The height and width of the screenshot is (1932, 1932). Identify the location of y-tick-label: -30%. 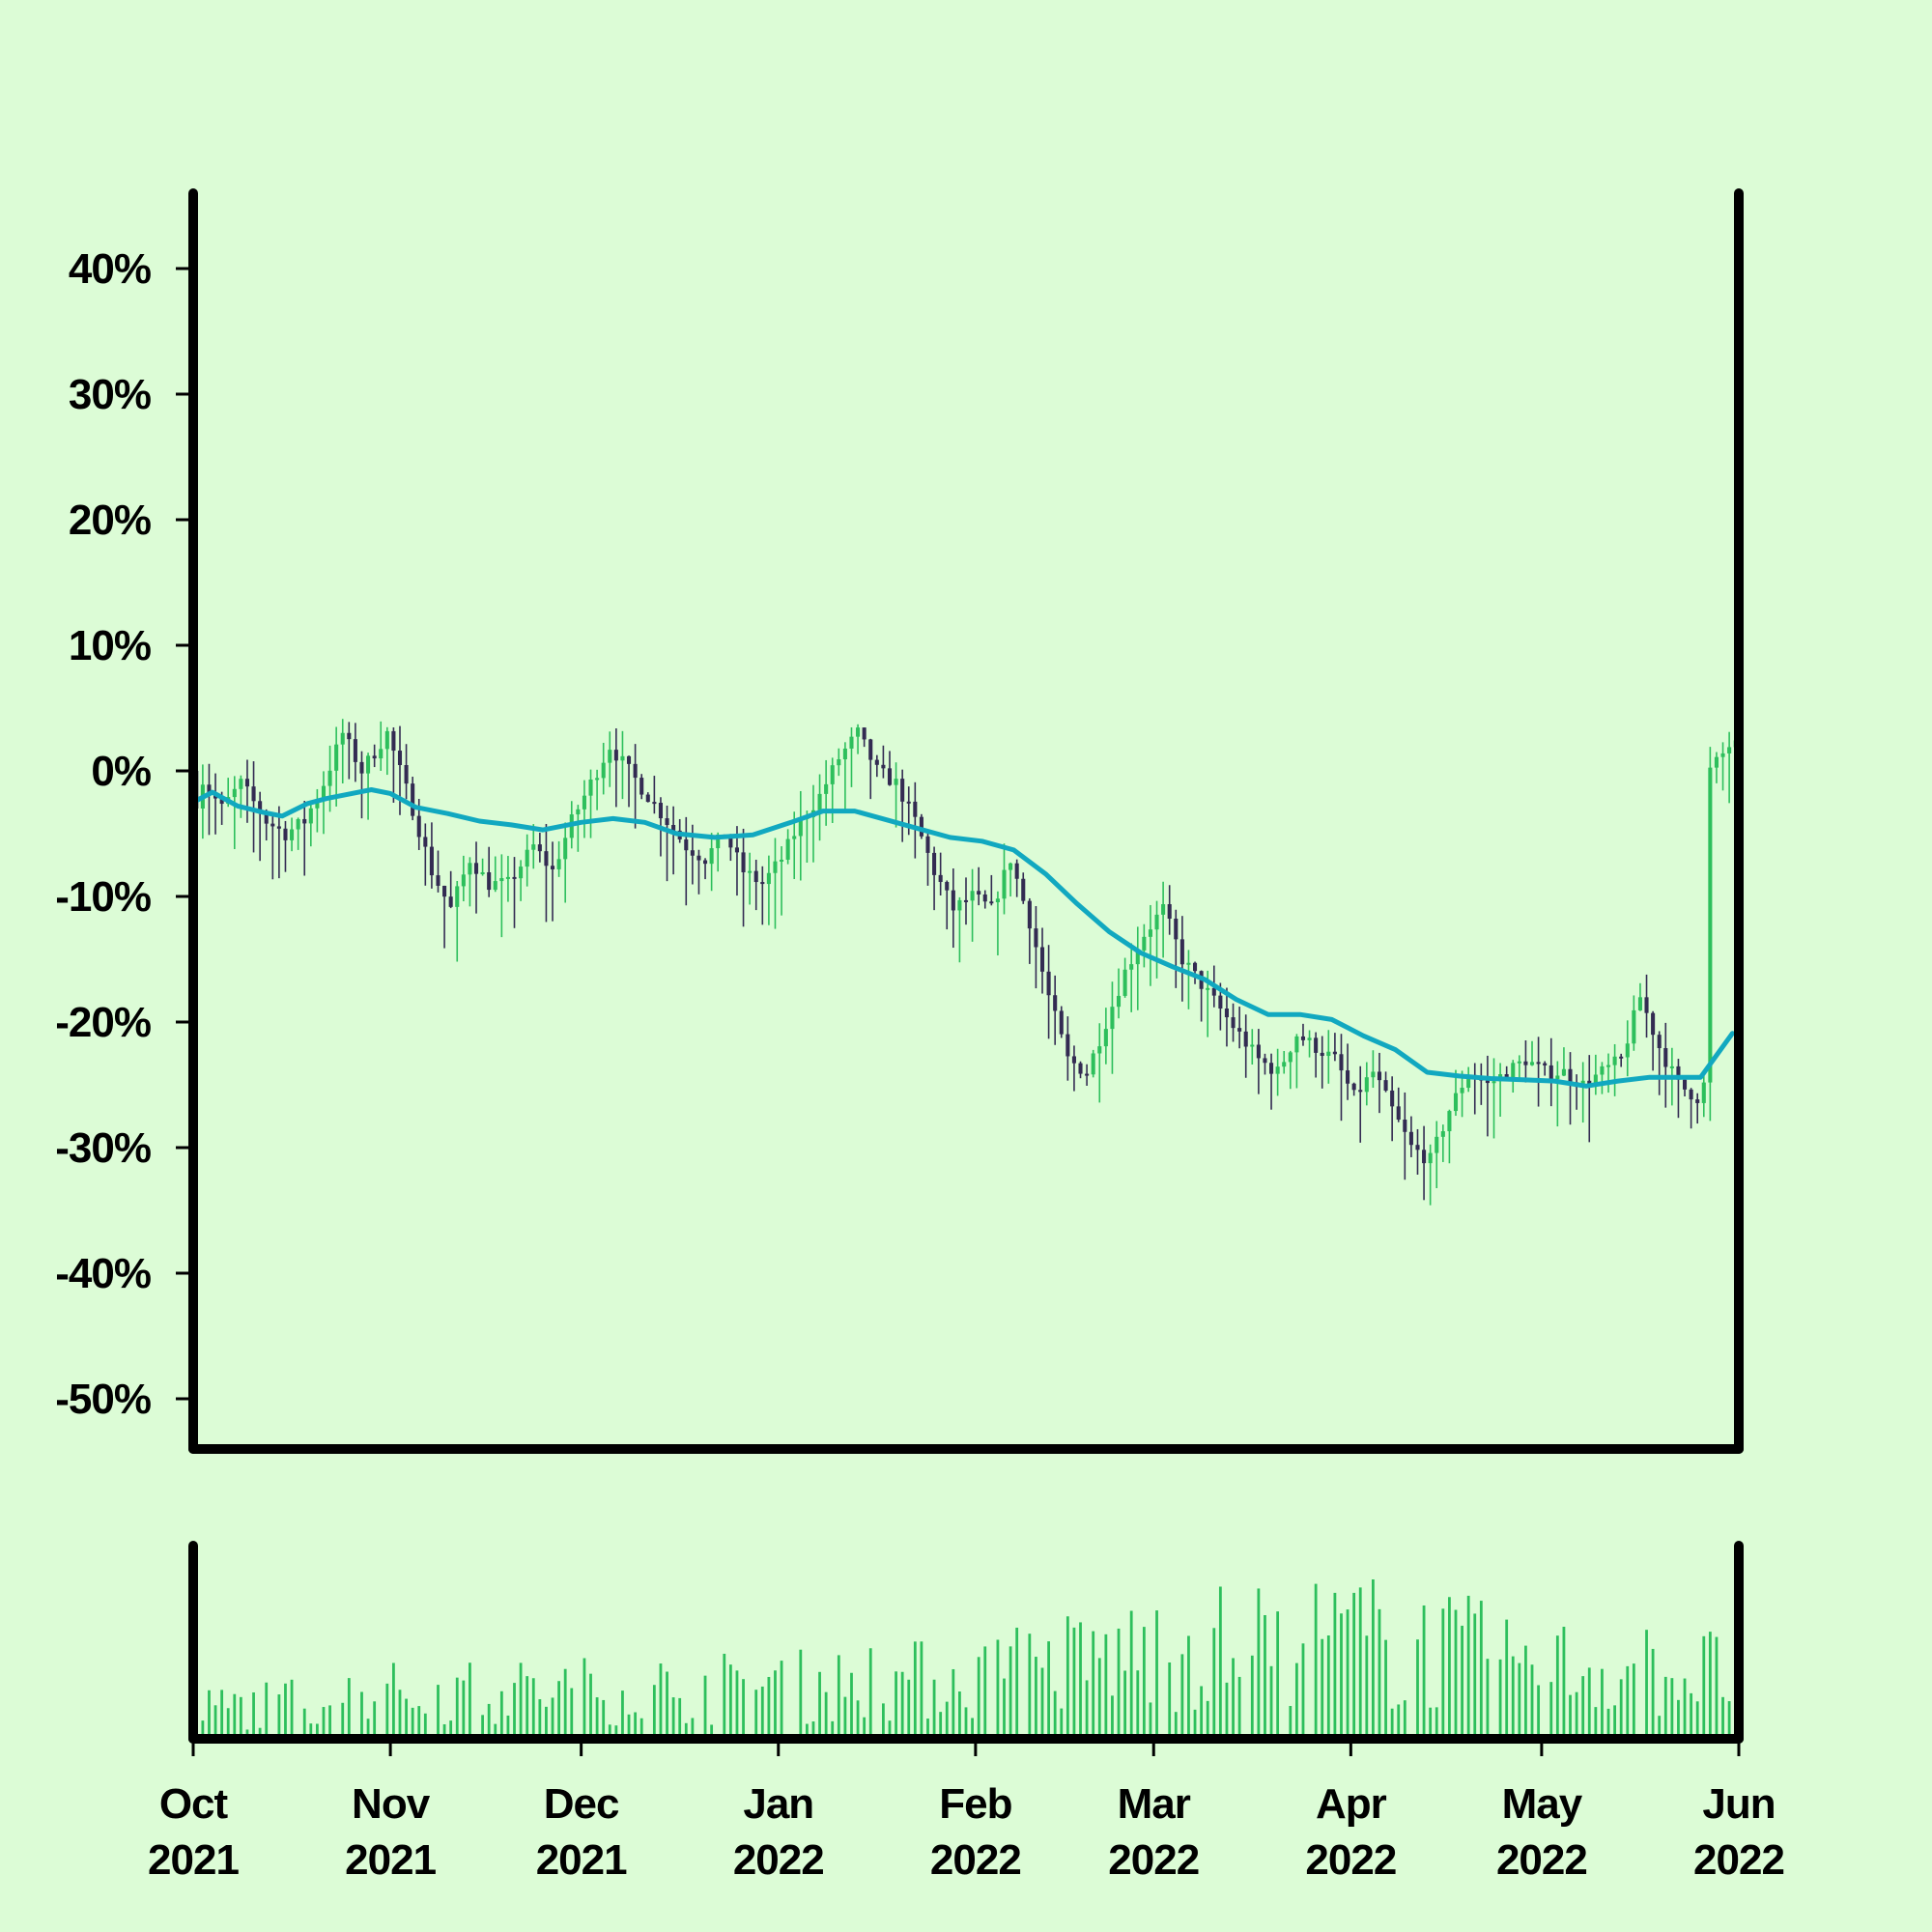
(103, 1148).